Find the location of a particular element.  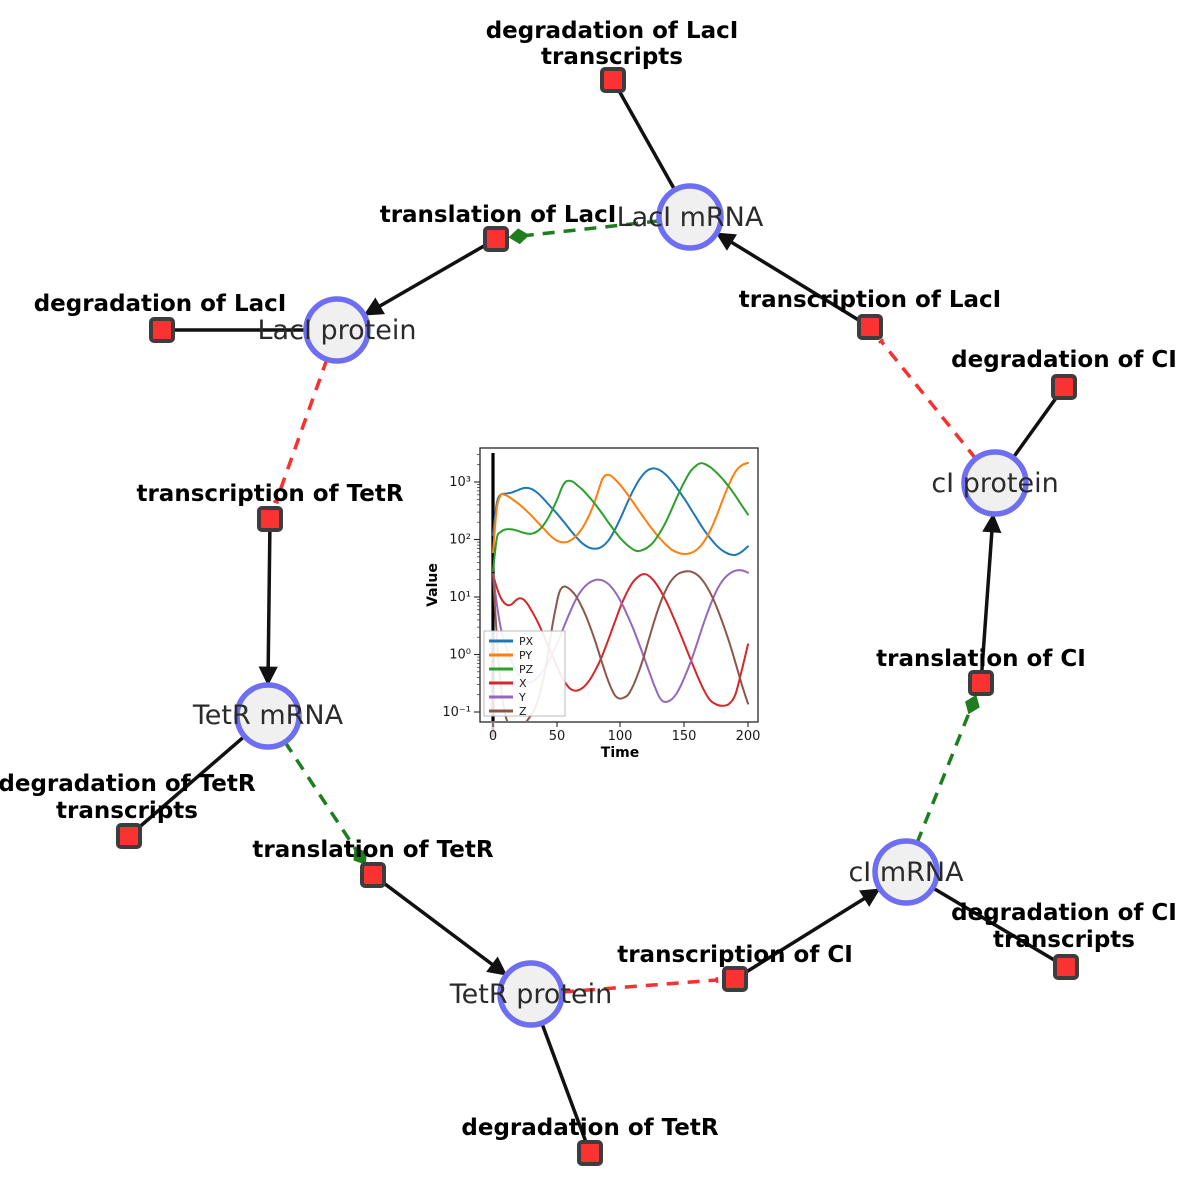

chart-y-ticks: 10⁻¹ 10⁰ 10¹ 10² 10³ is located at coordinates (461, 587).